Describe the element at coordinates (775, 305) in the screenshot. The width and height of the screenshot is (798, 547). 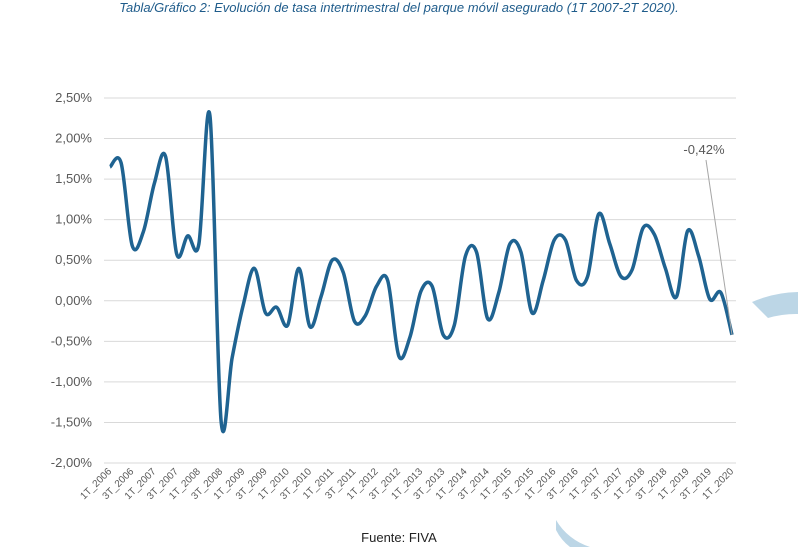
I see `decor-arc-top` at that location.